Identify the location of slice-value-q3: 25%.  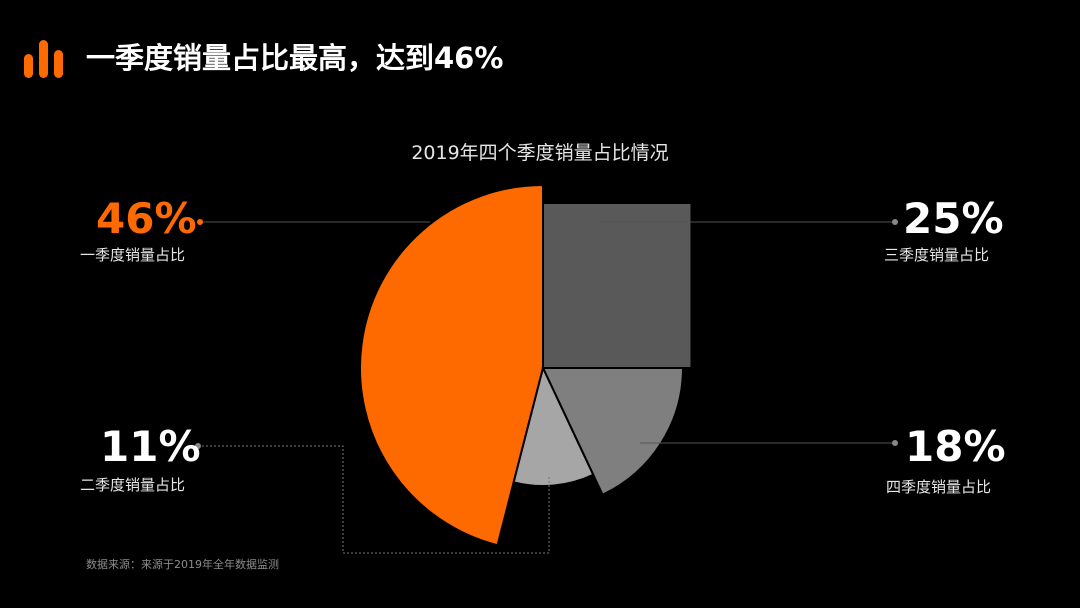
(953, 218).